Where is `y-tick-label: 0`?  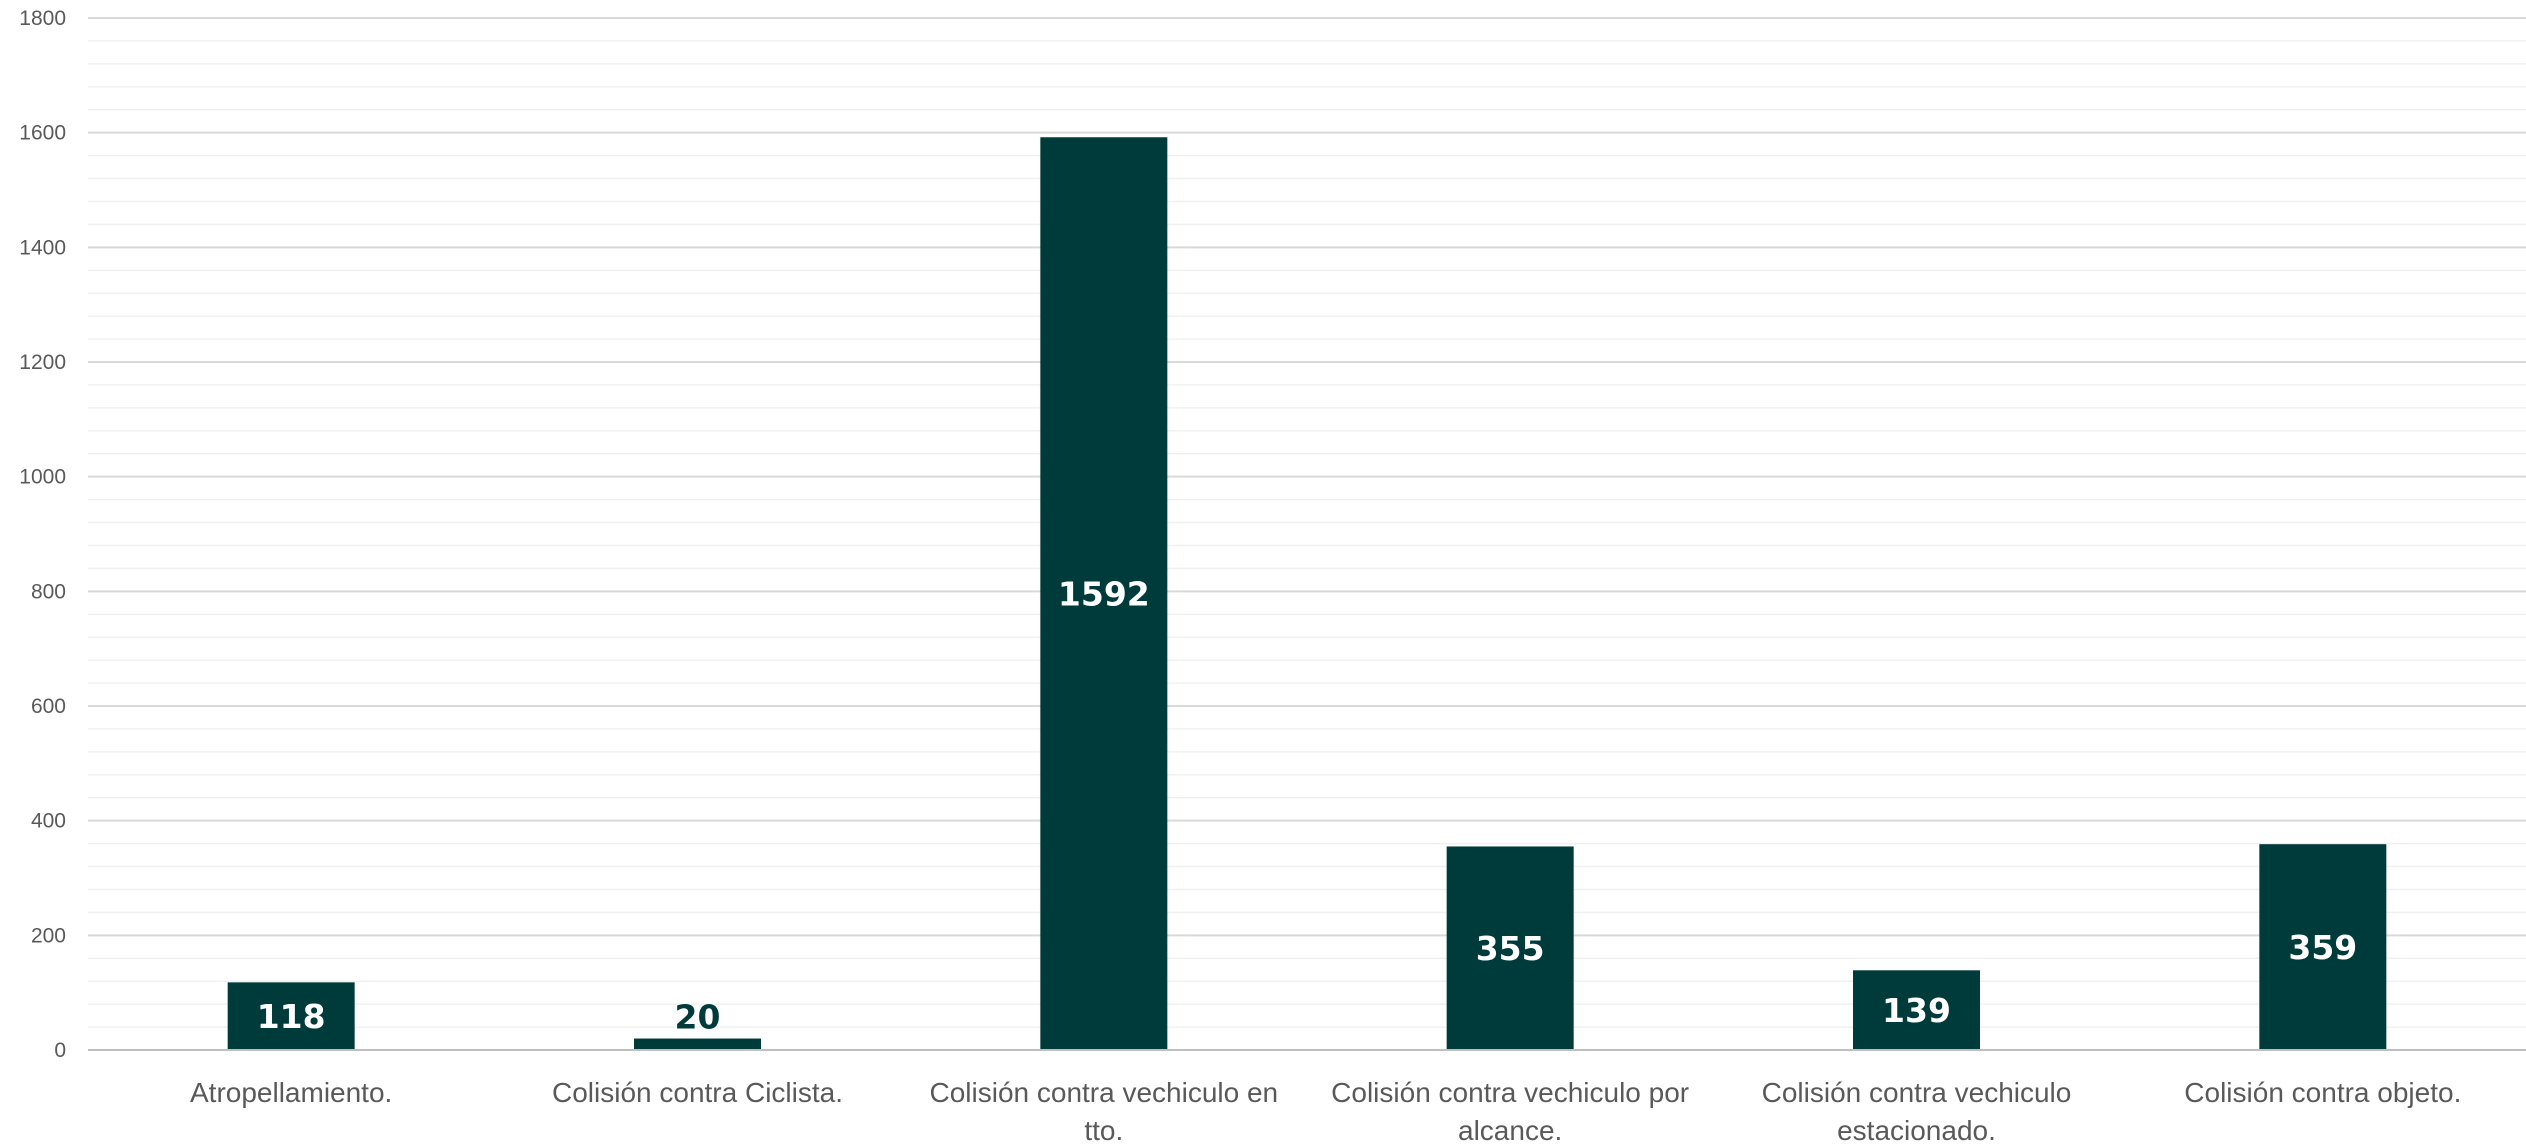 y-tick-label: 0 is located at coordinates (60, 1050).